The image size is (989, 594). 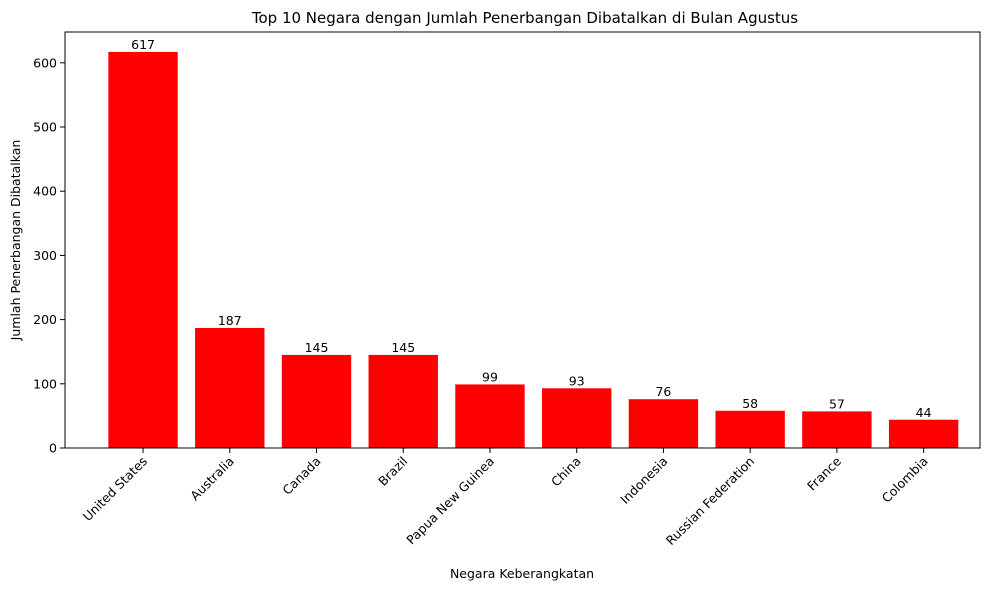 I want to click on x-axis-label: Negara Keberangkatan, so click(x=522, y=573).